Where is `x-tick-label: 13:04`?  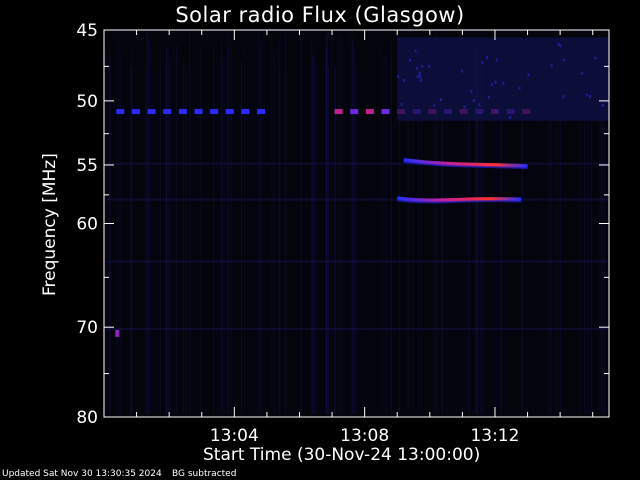 x-tick-label: 13:04 is located at coordinates (234, 436).